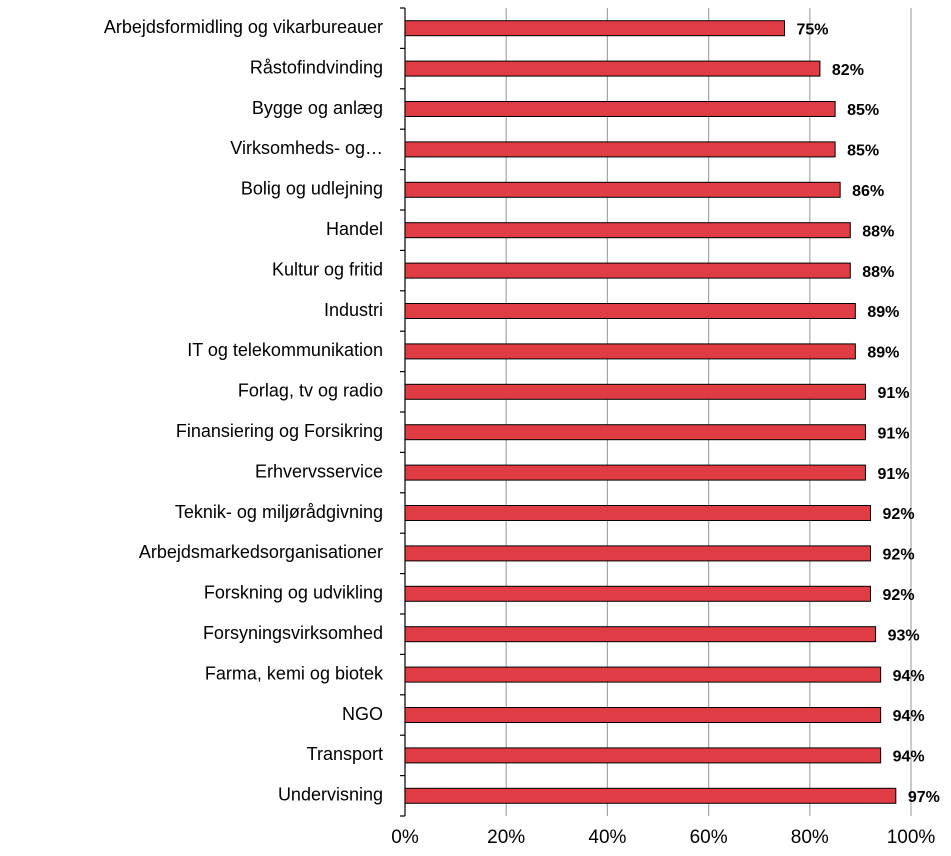 The height and width of the screenshot is (856, 951). Describe the element at coordinates (279, 512) in the screenshot. I see `category-label: Teknik- og miljørådgivning` at that location.